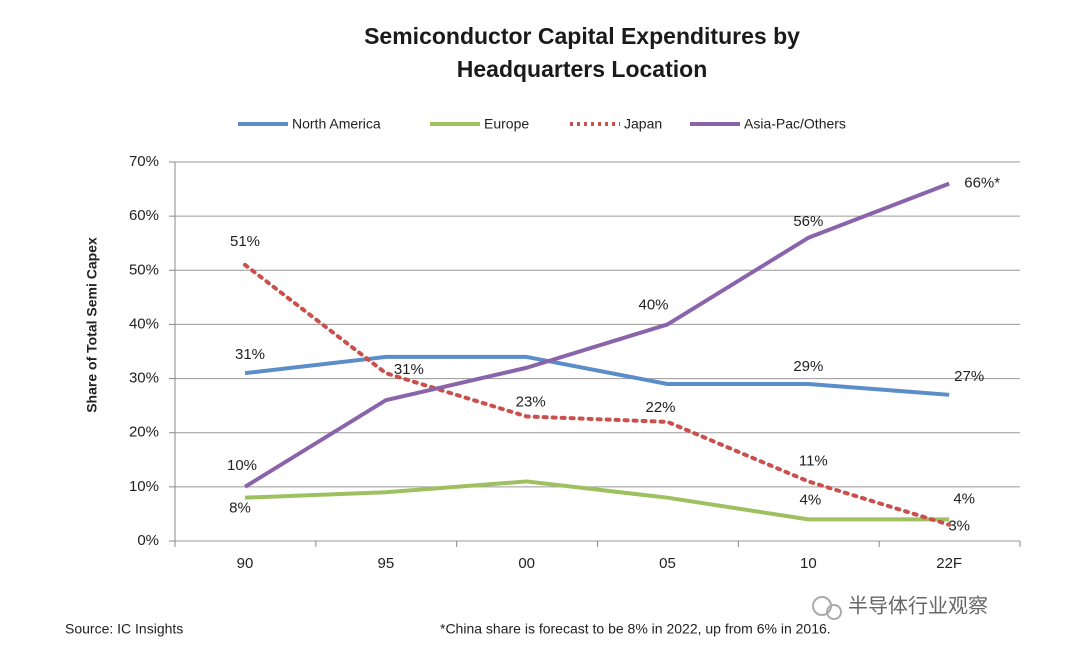  What do you see at coordinates (242, 465) in the screenshot?
I see `data-label: 10%` at bounding box center [242, 465].